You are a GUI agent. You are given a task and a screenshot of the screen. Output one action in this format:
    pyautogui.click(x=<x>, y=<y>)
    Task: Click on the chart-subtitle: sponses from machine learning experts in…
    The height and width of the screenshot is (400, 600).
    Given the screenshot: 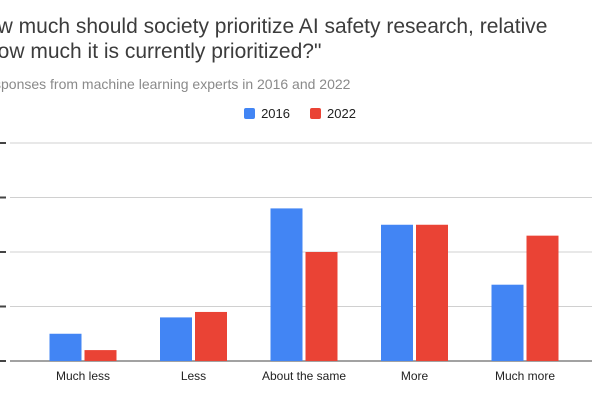 What is the action you would take?
    pyautogui.click(x=175, y=84)
    